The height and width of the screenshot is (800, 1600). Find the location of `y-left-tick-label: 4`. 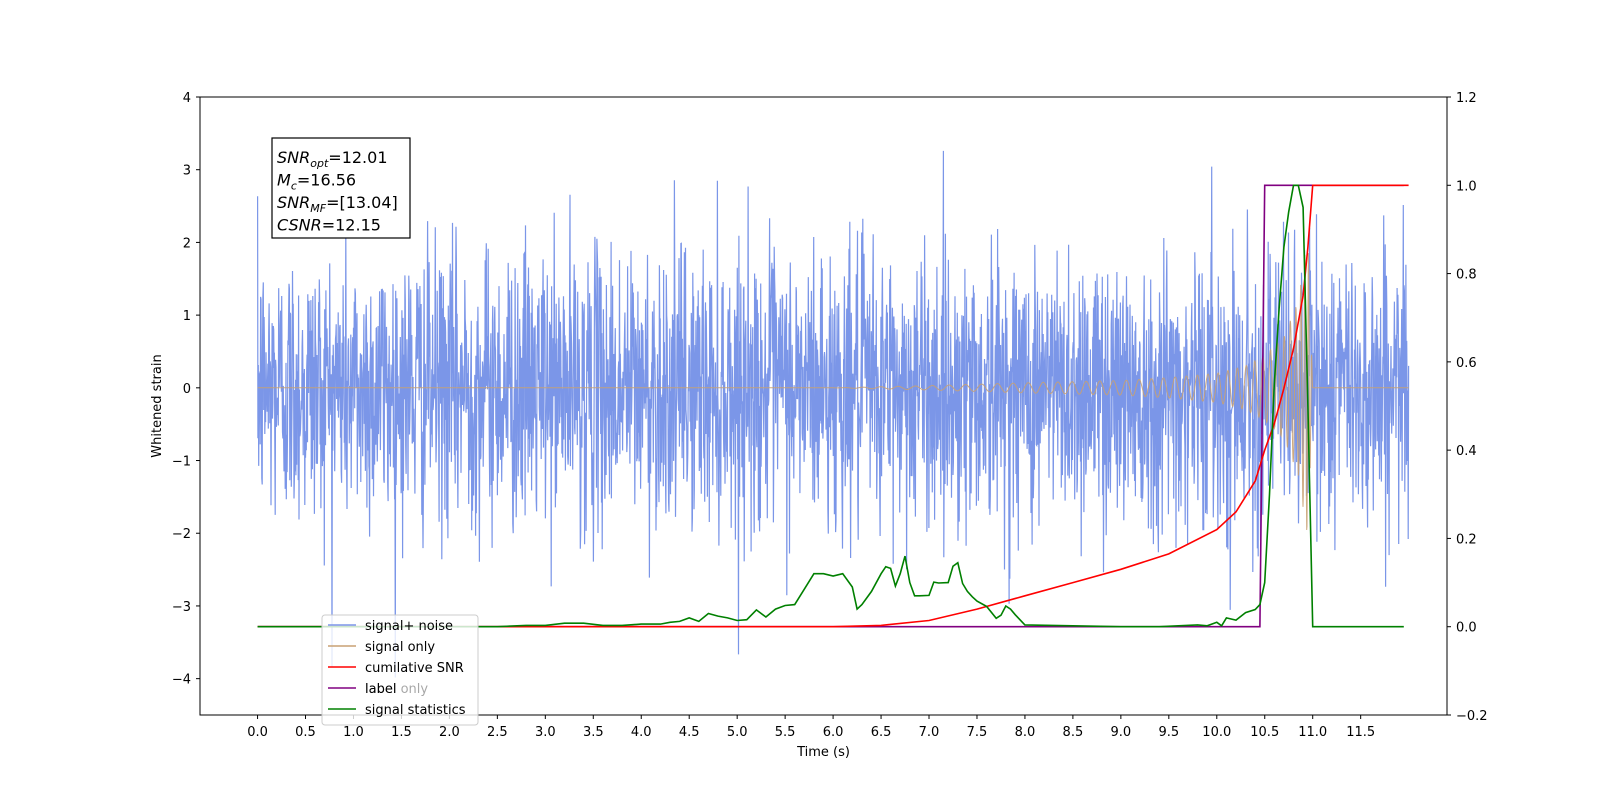

y-left-tick-label: 4 is located at coordinates (187, 98).